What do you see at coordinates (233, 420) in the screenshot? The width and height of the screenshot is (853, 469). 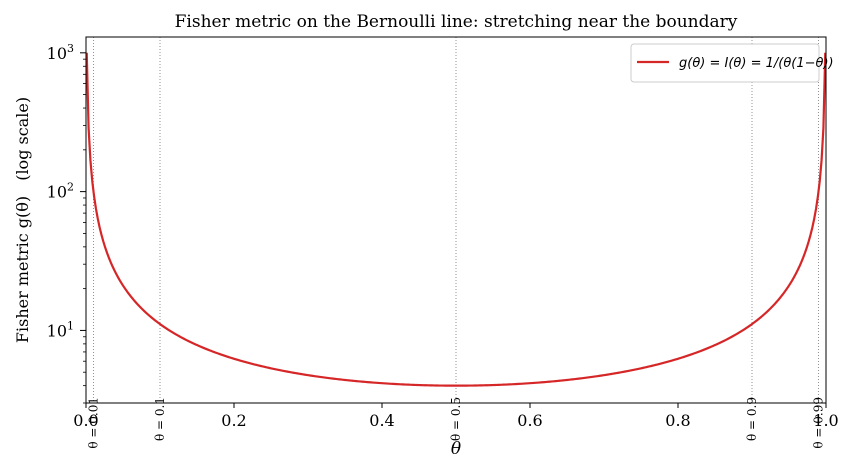 I see `x-tick-label: 0.2` at bounding box center [233, 420].